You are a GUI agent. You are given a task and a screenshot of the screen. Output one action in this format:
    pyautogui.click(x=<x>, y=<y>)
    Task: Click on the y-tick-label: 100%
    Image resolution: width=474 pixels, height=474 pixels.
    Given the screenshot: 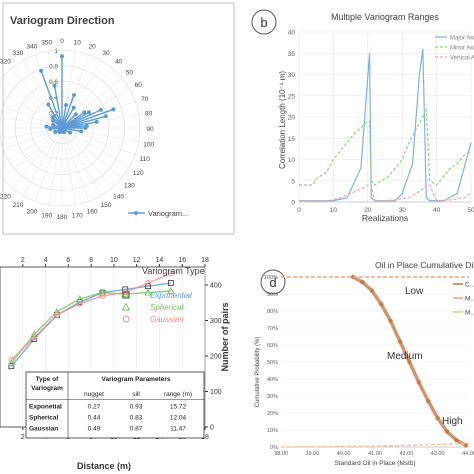 What is the action you would take?
    pyautogui.click(x=271, y=278)
    